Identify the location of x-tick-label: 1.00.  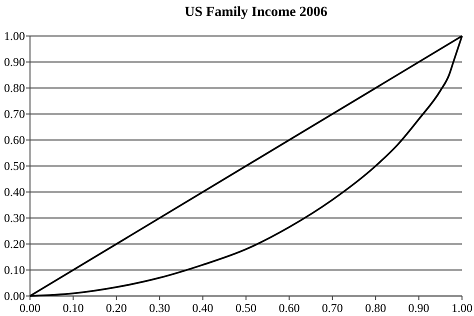
(462, 308).